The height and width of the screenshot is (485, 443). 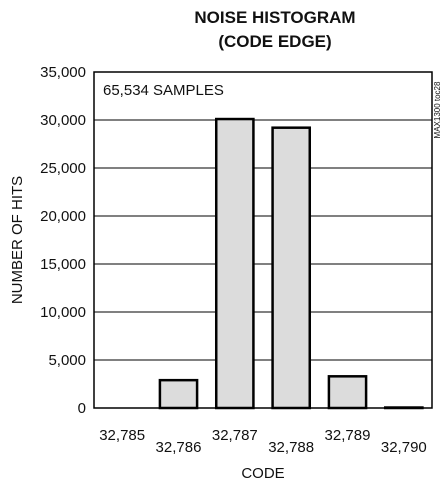 What do you see at coordinates (263, 441) in the screenshot?
I see `x-axis-ticks: 32,785 32,786 32,787 32,788 32,789 32,790` at bounding box center [263, 441].